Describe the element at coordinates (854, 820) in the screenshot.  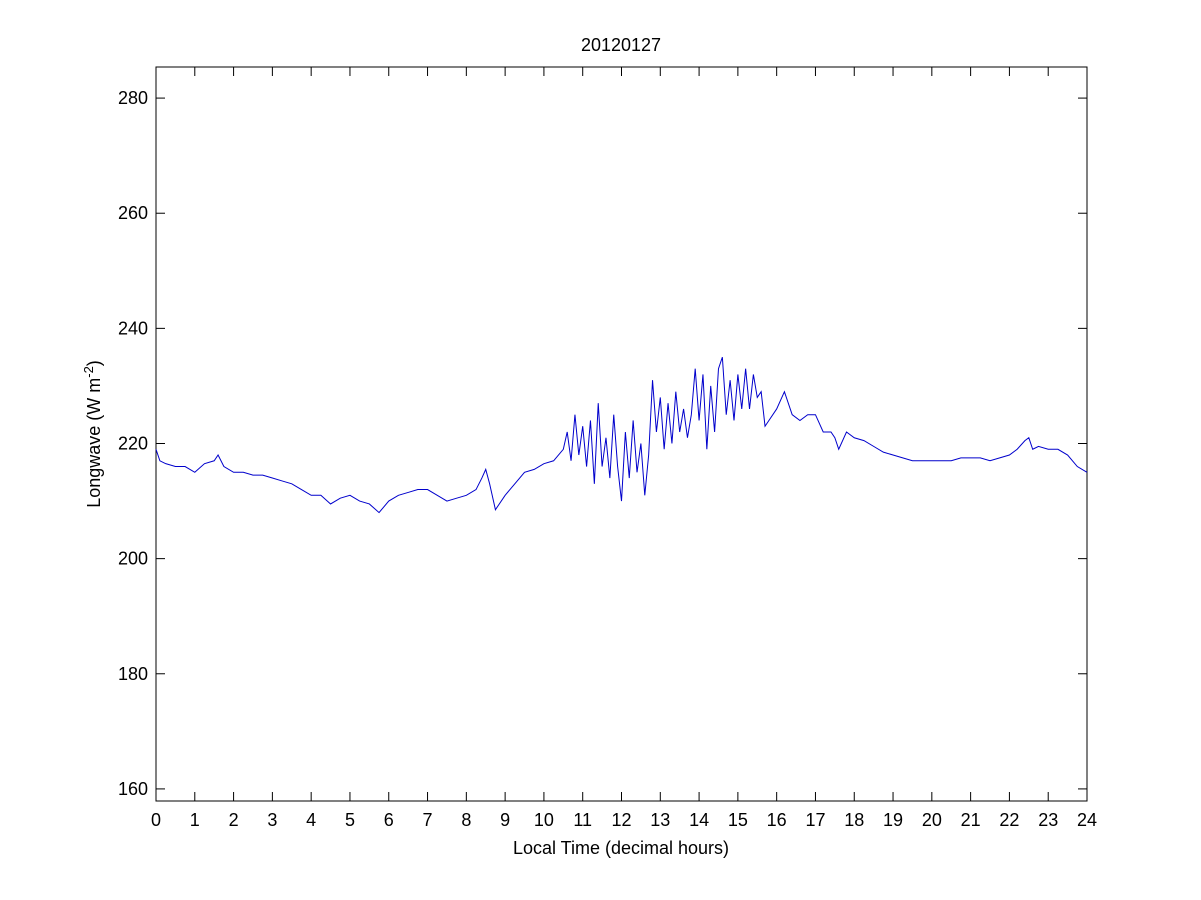
I see `x-tick-label: 18` at that location.